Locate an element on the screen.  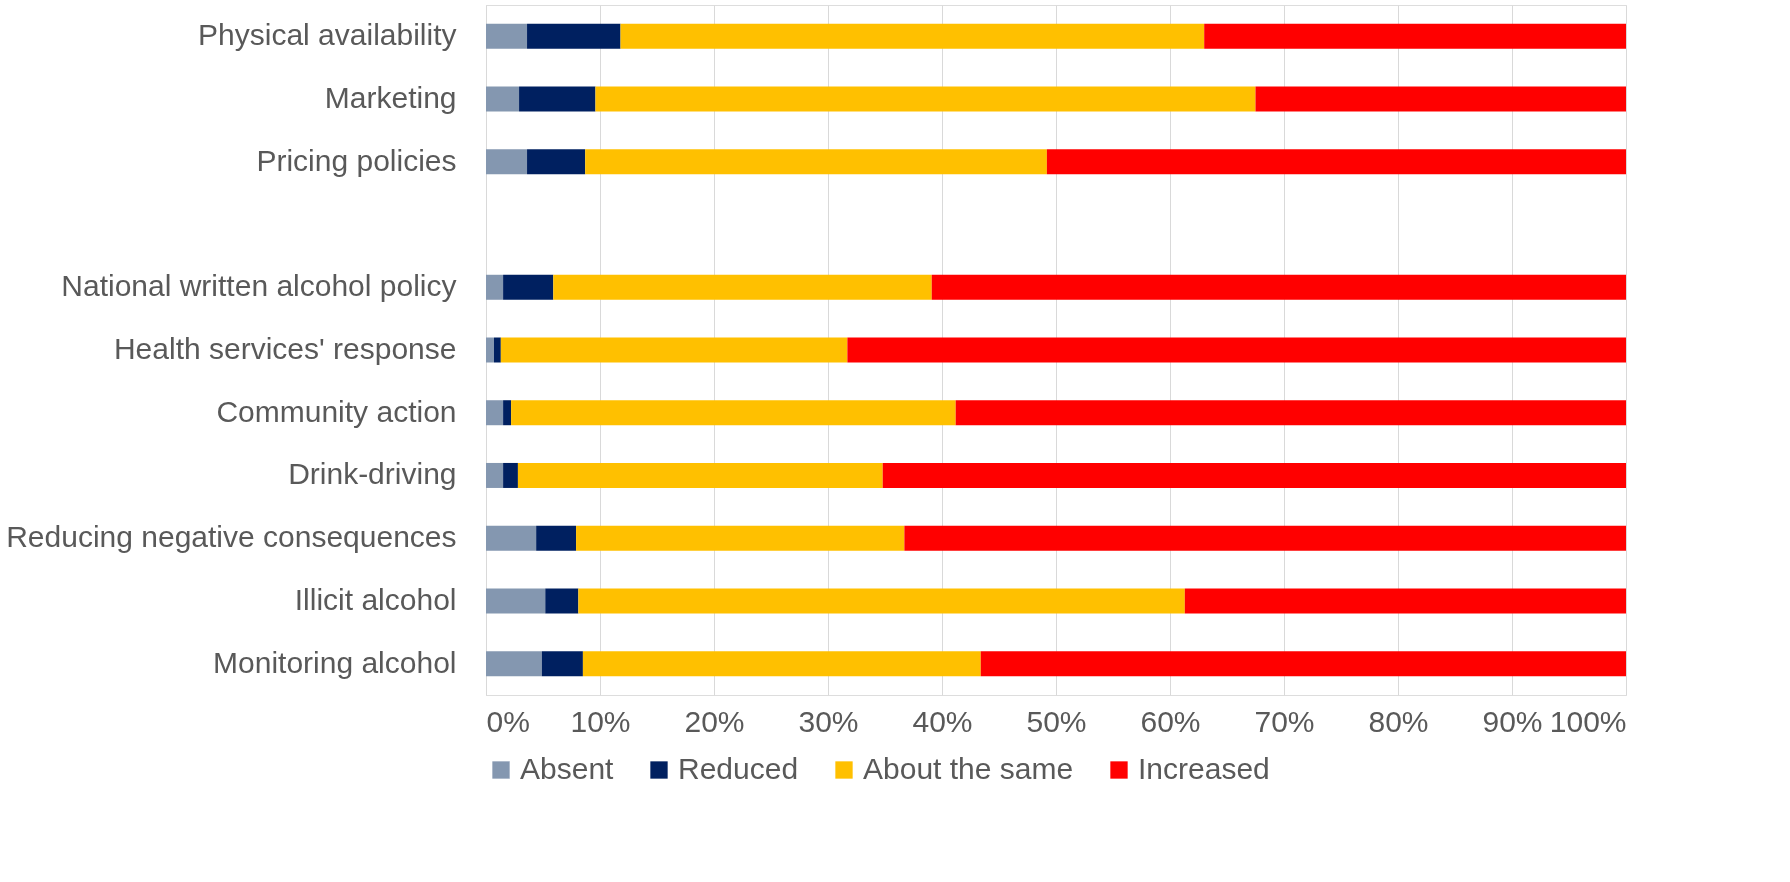
legend-label: Absent is located at coordinates (567, 768).